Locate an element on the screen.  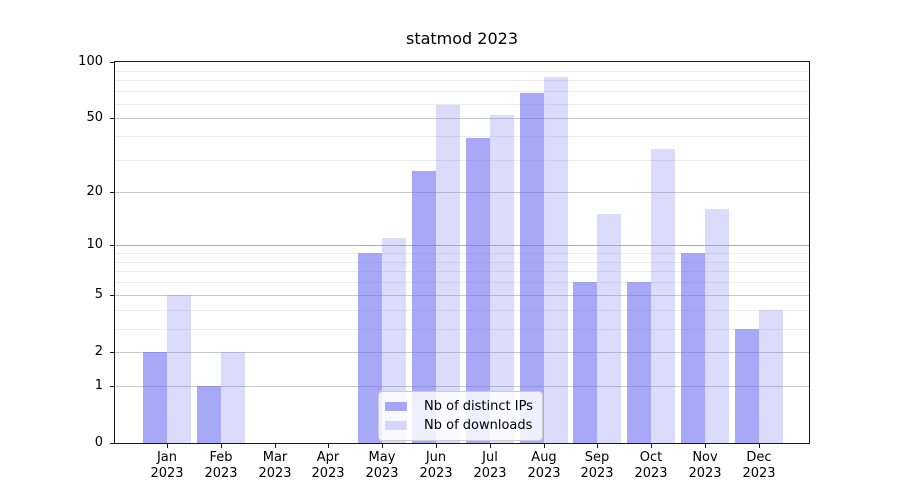
x-tick-label: Mar 2023 is located at coordinates (275, 466).